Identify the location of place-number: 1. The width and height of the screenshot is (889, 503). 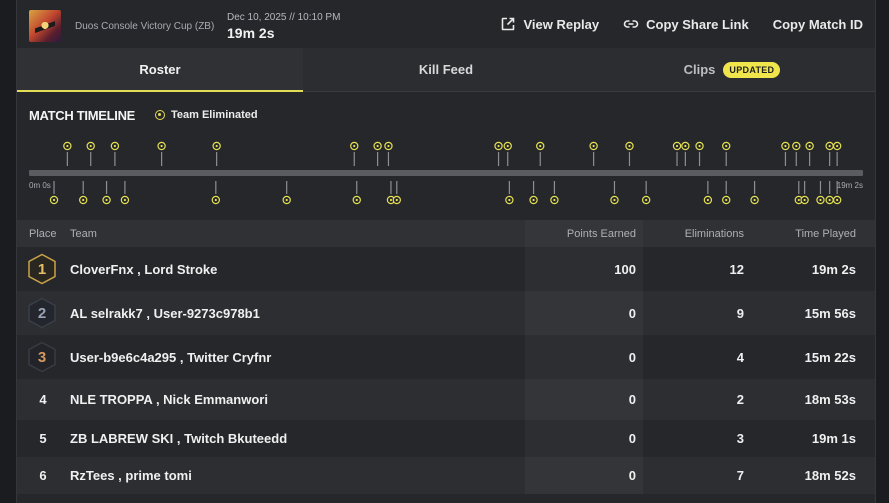
(42, 269).